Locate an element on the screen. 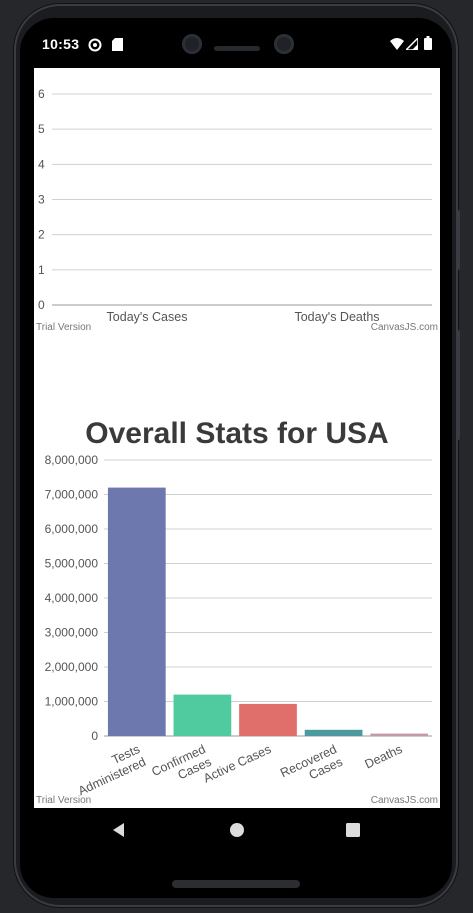 The height and width of the screenshot is (913, 473). front-camera-right is located at coordinates (284, 44).